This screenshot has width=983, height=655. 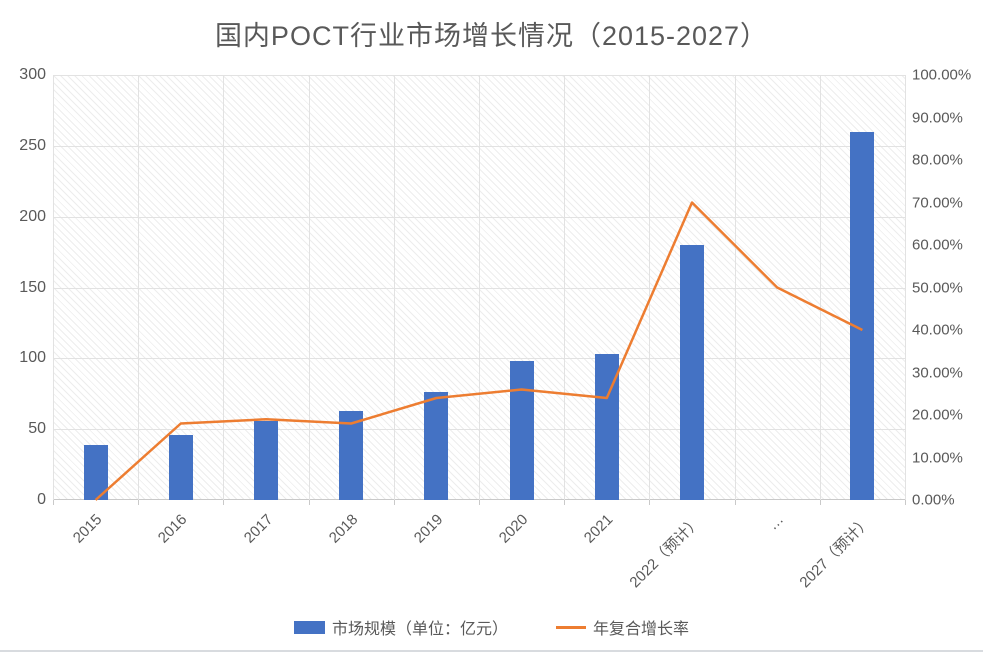 I want to click on legend: 市场规模（单位：亿元） 年复合增长率, so click(x=491, y=627).